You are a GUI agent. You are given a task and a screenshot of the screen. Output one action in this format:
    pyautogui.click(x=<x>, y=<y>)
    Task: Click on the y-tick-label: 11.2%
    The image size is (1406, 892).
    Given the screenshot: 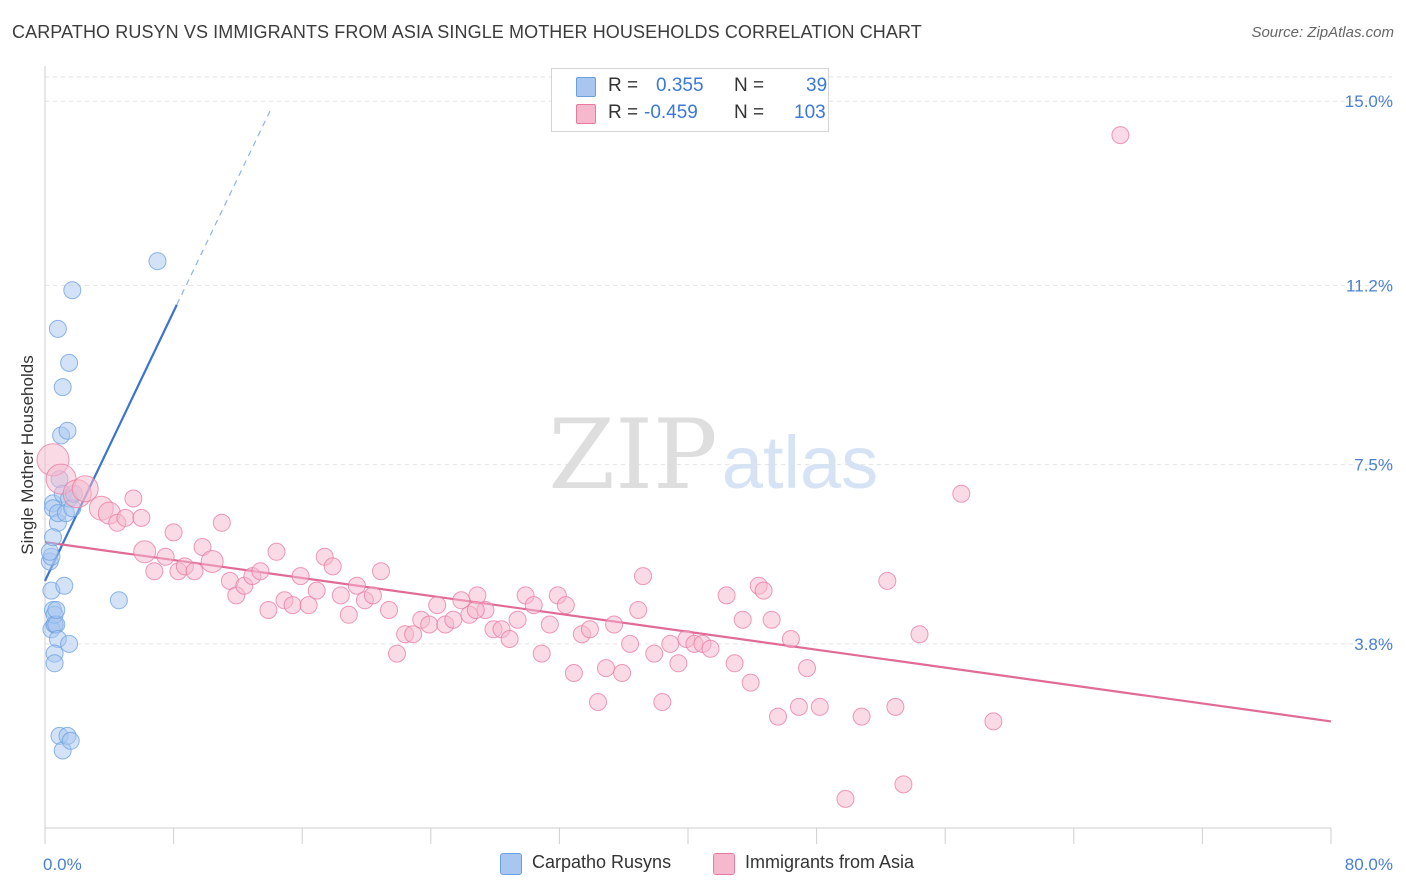 What is the action you would take?
    pyautogui.click(x=1369, y=285)
    